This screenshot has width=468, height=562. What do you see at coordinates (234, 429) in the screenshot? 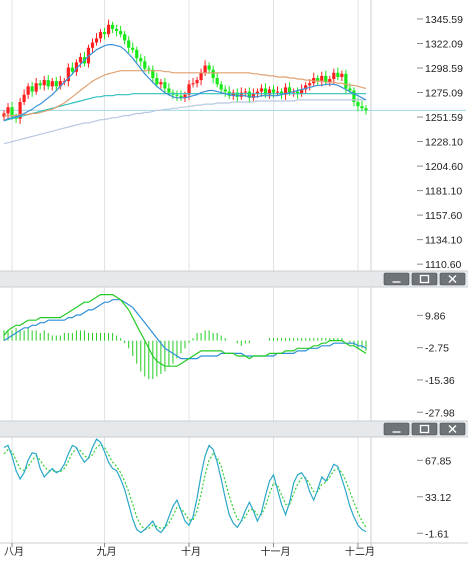
I see `kdj-panel-titlebar` at bounding box center [234, 429].